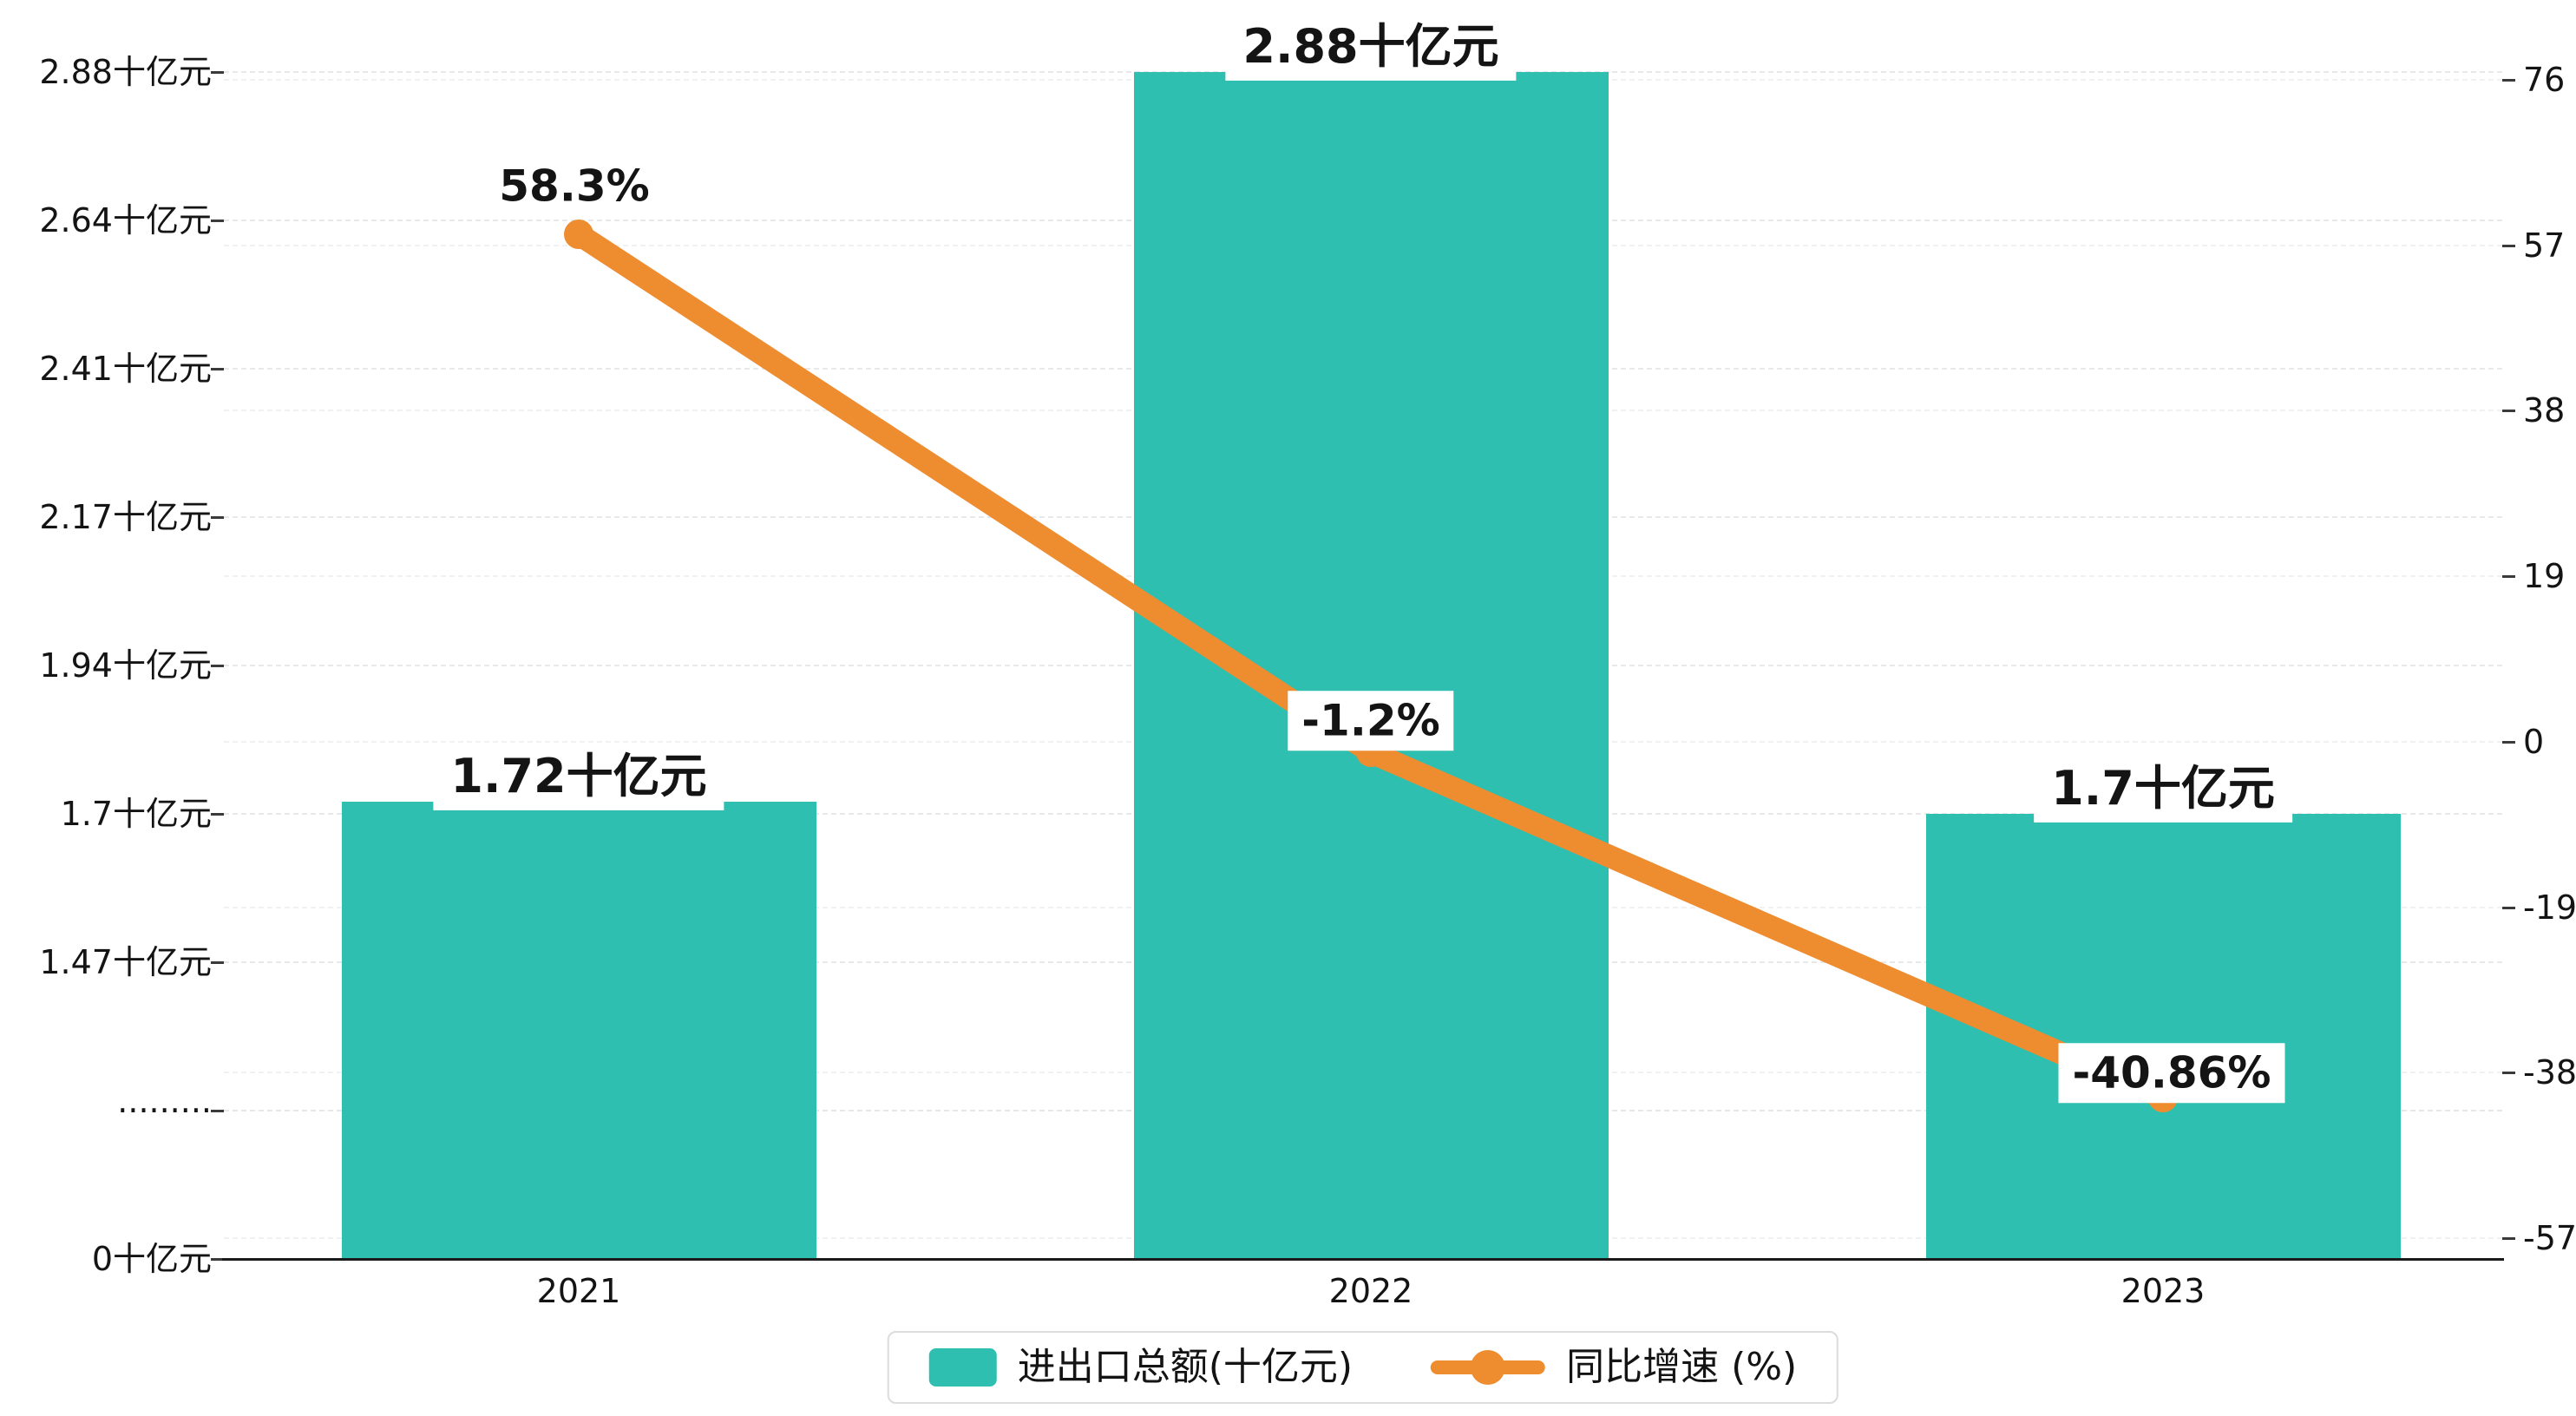 This screenshot has height=1416, width=2576. I want to click on legend-item-total: 进出口总额(十亿元), so click(1141, 1367).